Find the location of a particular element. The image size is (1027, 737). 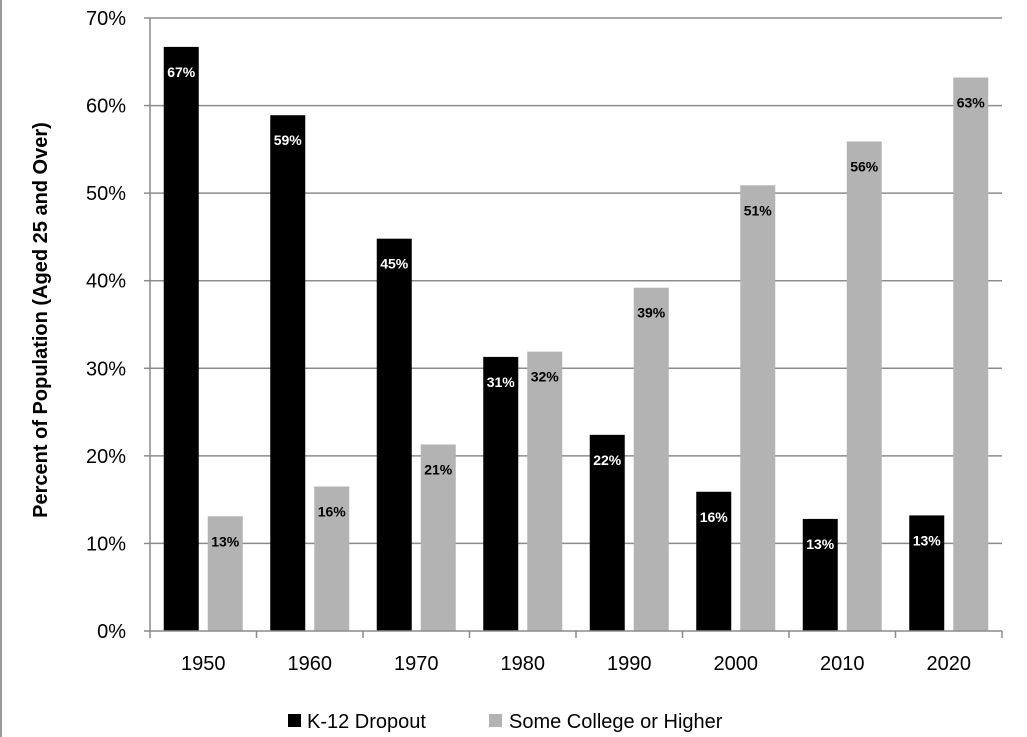

data-label: 51% is located at coordinates (758, 210).